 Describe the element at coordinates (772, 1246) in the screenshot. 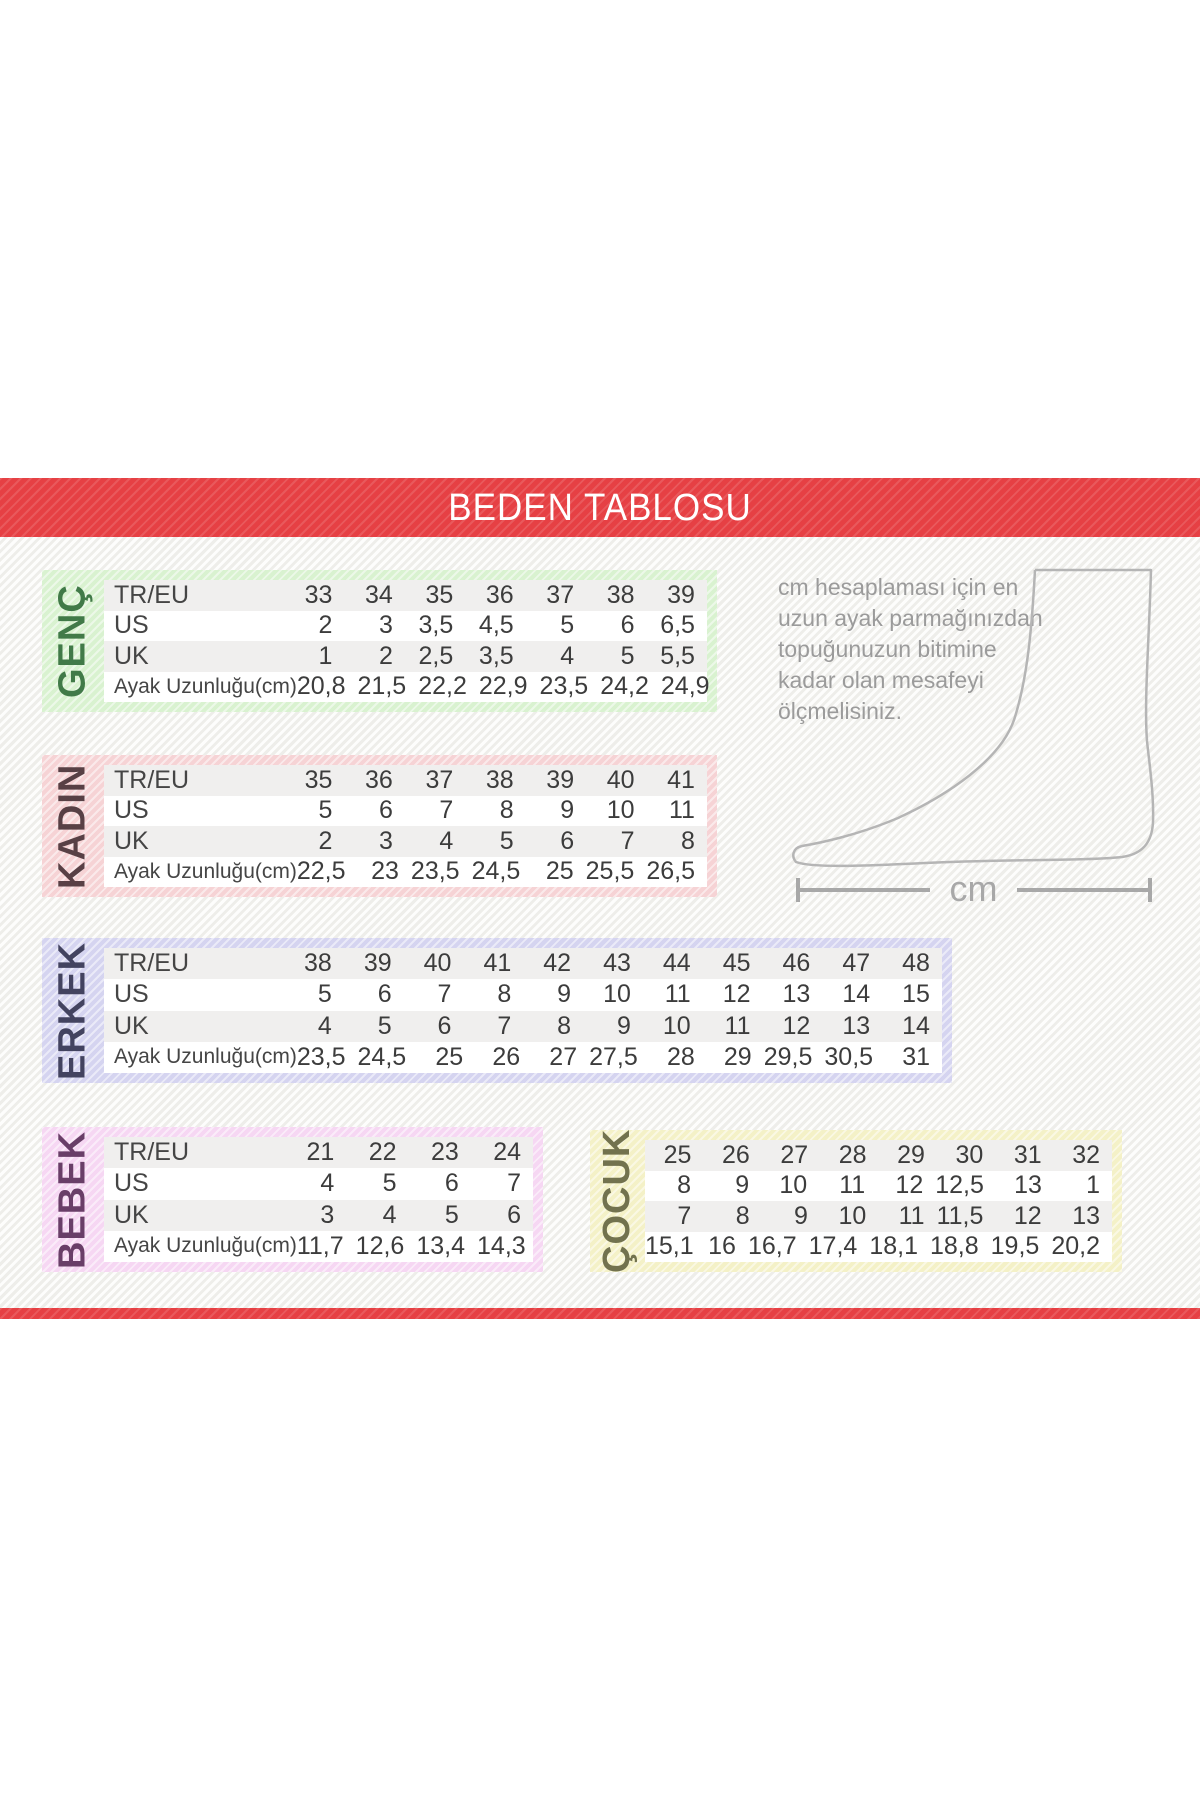

I see `table-cell: 16,7` at that location.